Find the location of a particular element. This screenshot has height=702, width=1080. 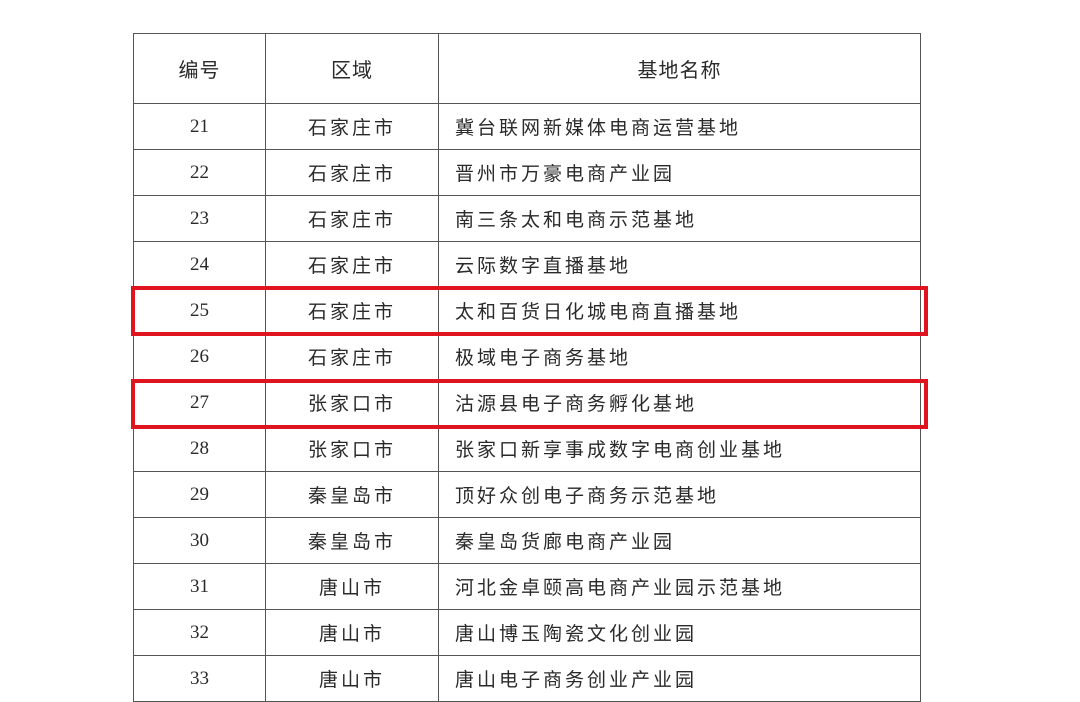

table-row: 23 石家庄市 南三条太和电商示范基地 is located at coordinates (527, 218).